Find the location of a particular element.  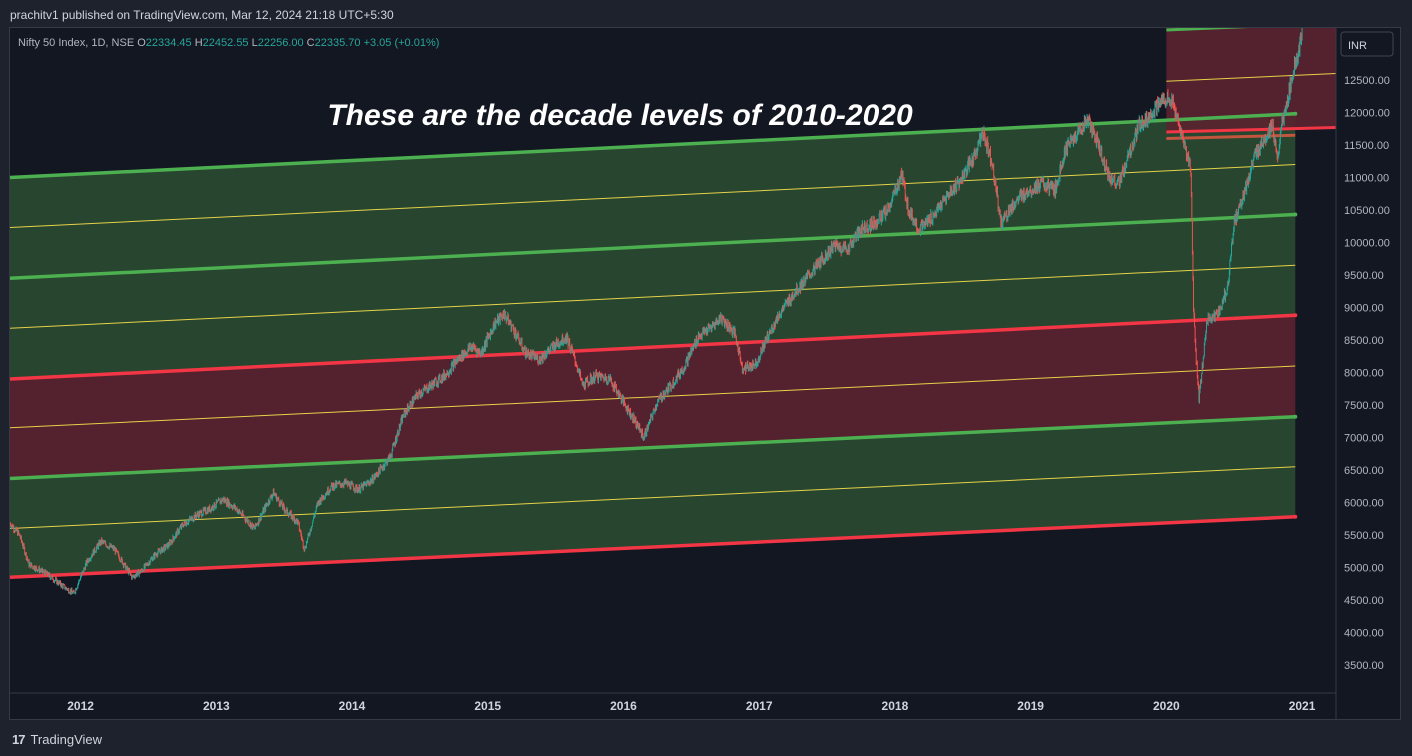

legend-part: 22334.45 is located at coordinates (170, 43).